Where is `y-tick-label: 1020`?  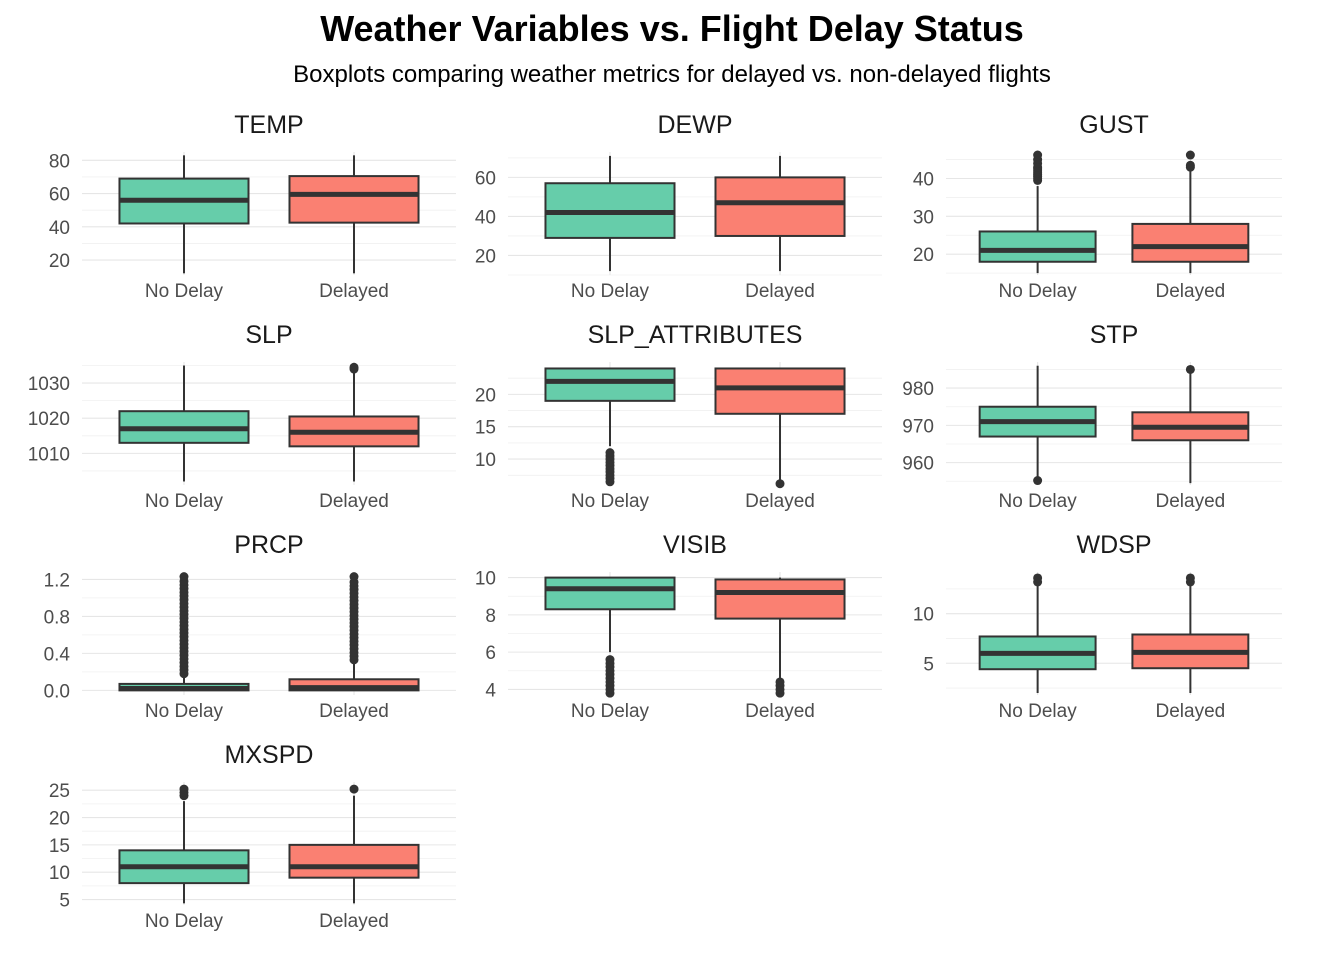
y-tick-label: 1020 is located at coordinates (49, 419).